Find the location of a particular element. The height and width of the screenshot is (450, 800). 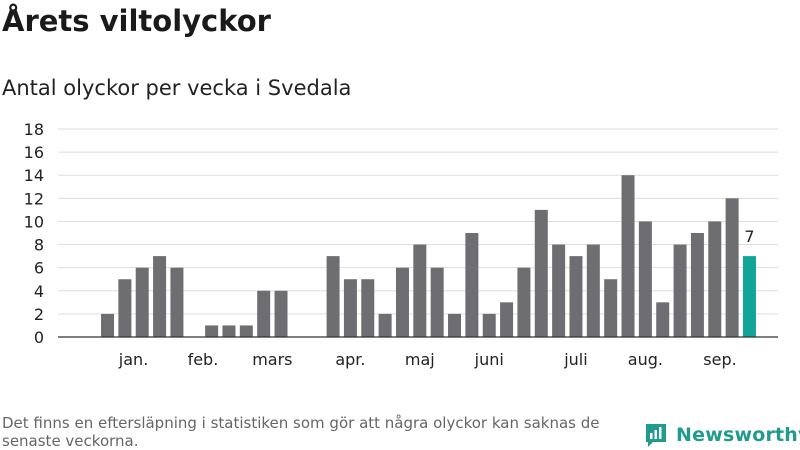

y-tick-label-14: 14 is located at coordinates (34, 175).